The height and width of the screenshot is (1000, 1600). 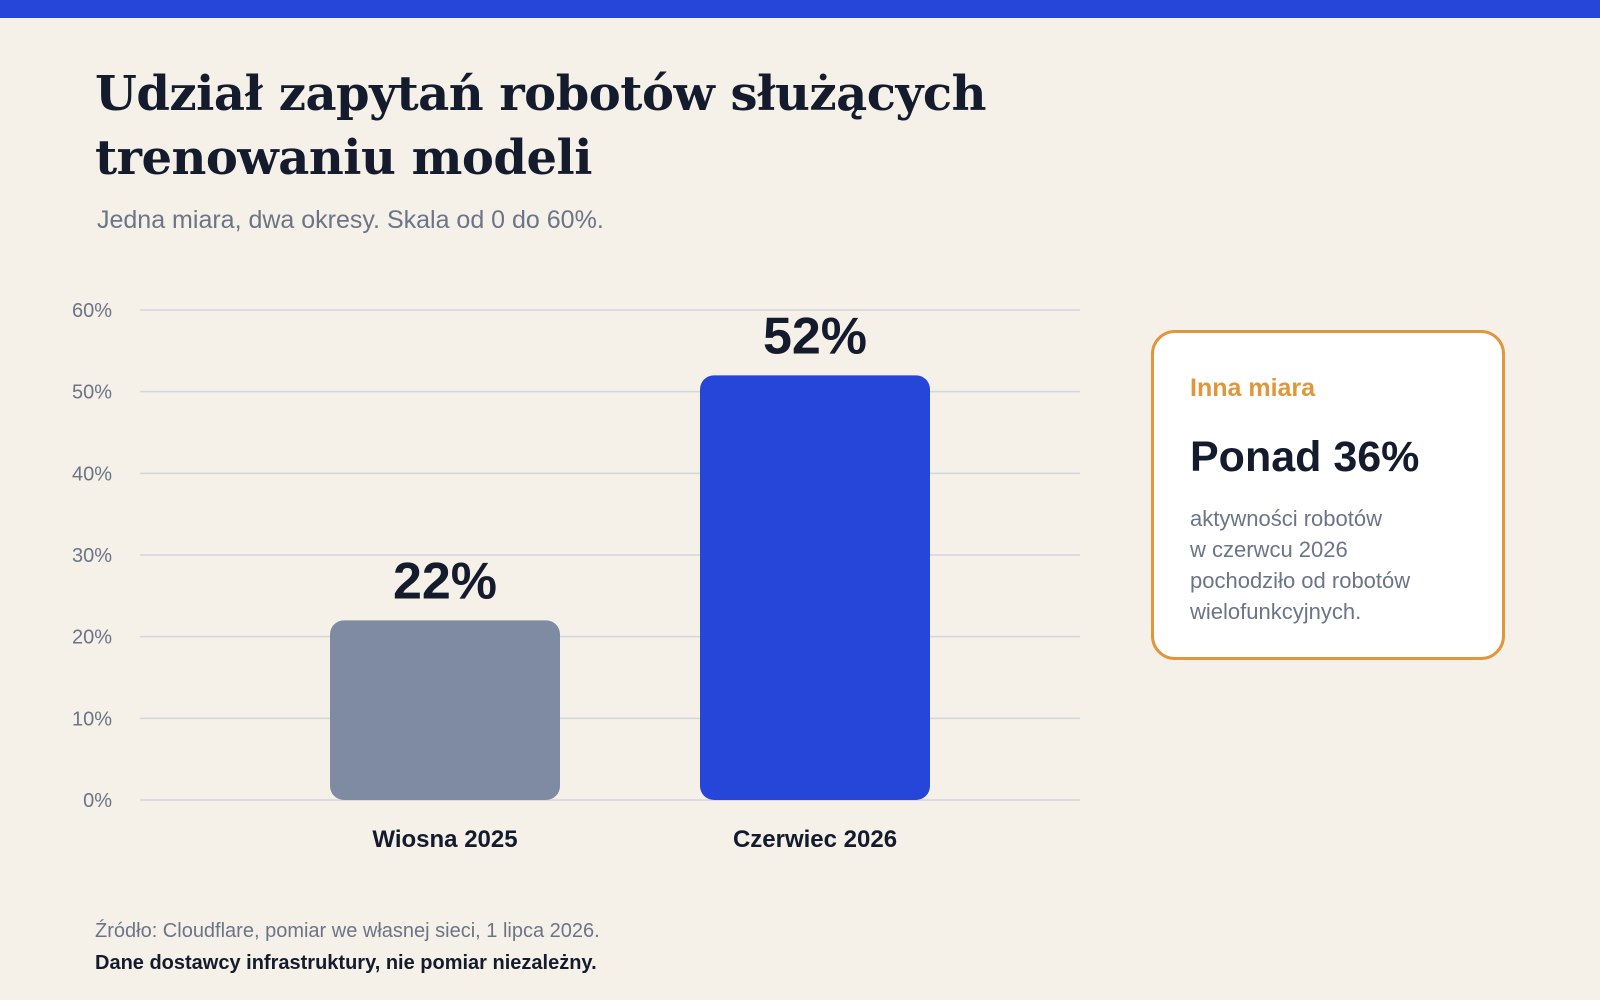 I want to click on y-tick-label: 20%, so click(x=92, y=638).